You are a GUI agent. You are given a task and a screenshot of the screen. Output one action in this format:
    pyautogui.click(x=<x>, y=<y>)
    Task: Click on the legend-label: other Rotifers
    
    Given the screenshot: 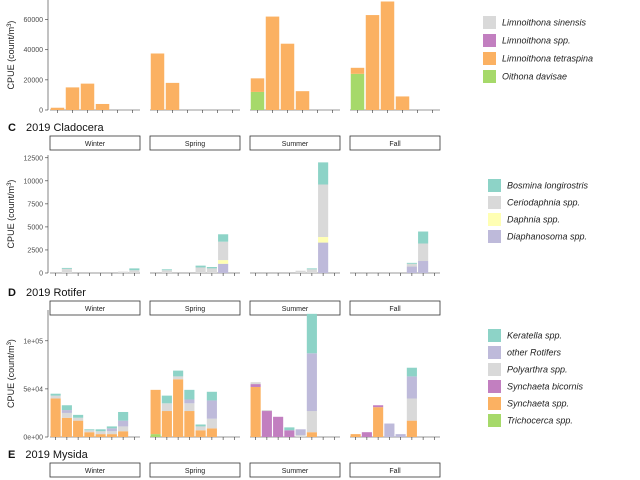 What is the action you would take?
    pyautogui.click(x=534, y=353)
    